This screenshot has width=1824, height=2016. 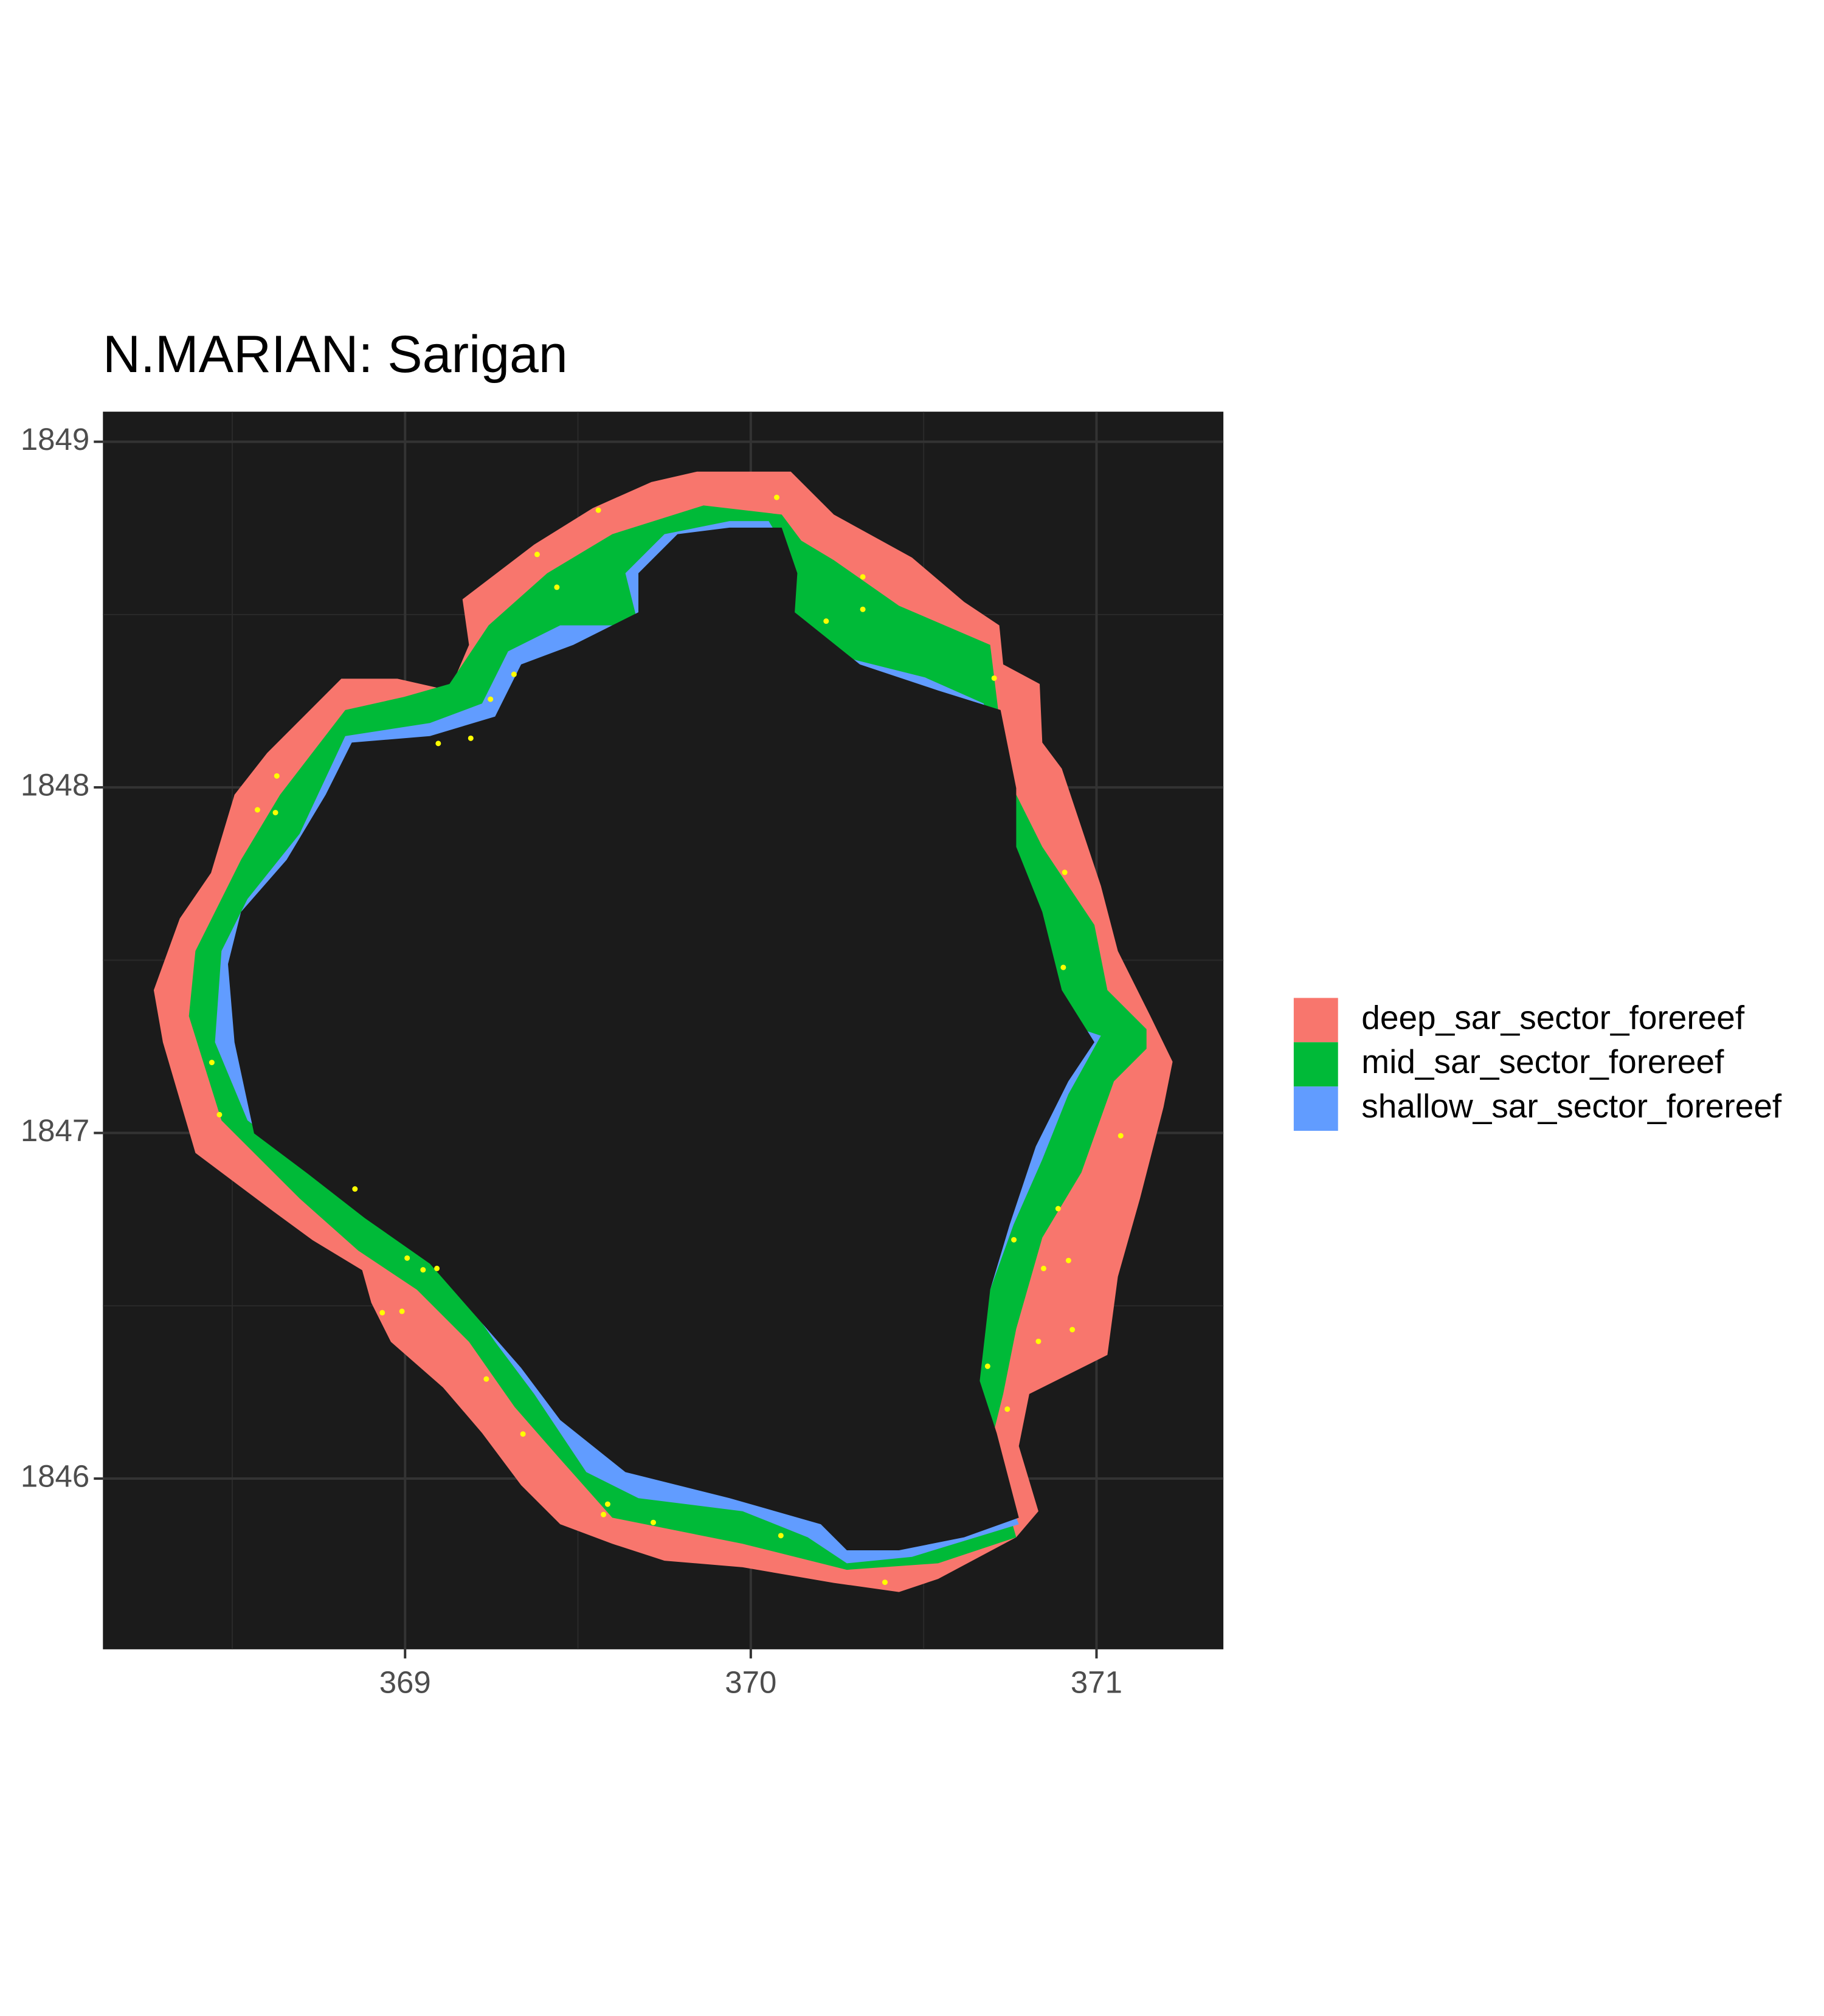 What do you see at coordinates (405, 1682) in the screenshot?
I see `x-tick-label: 369` at bounding box center [405, 1682].